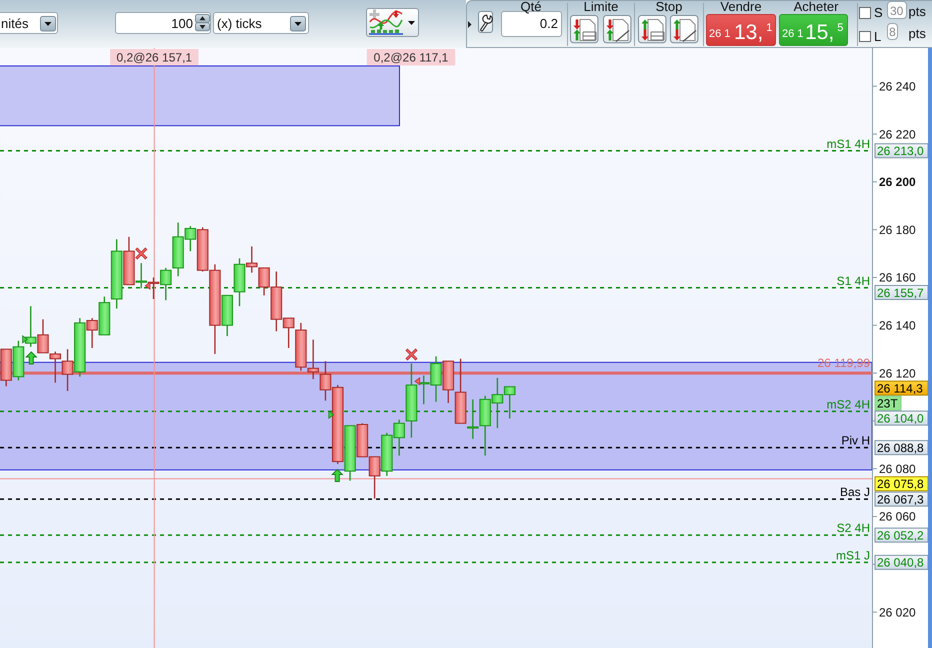 This screenshot has width=932, height=648. I want to click on text: 26 040,8, so click(900, 563).